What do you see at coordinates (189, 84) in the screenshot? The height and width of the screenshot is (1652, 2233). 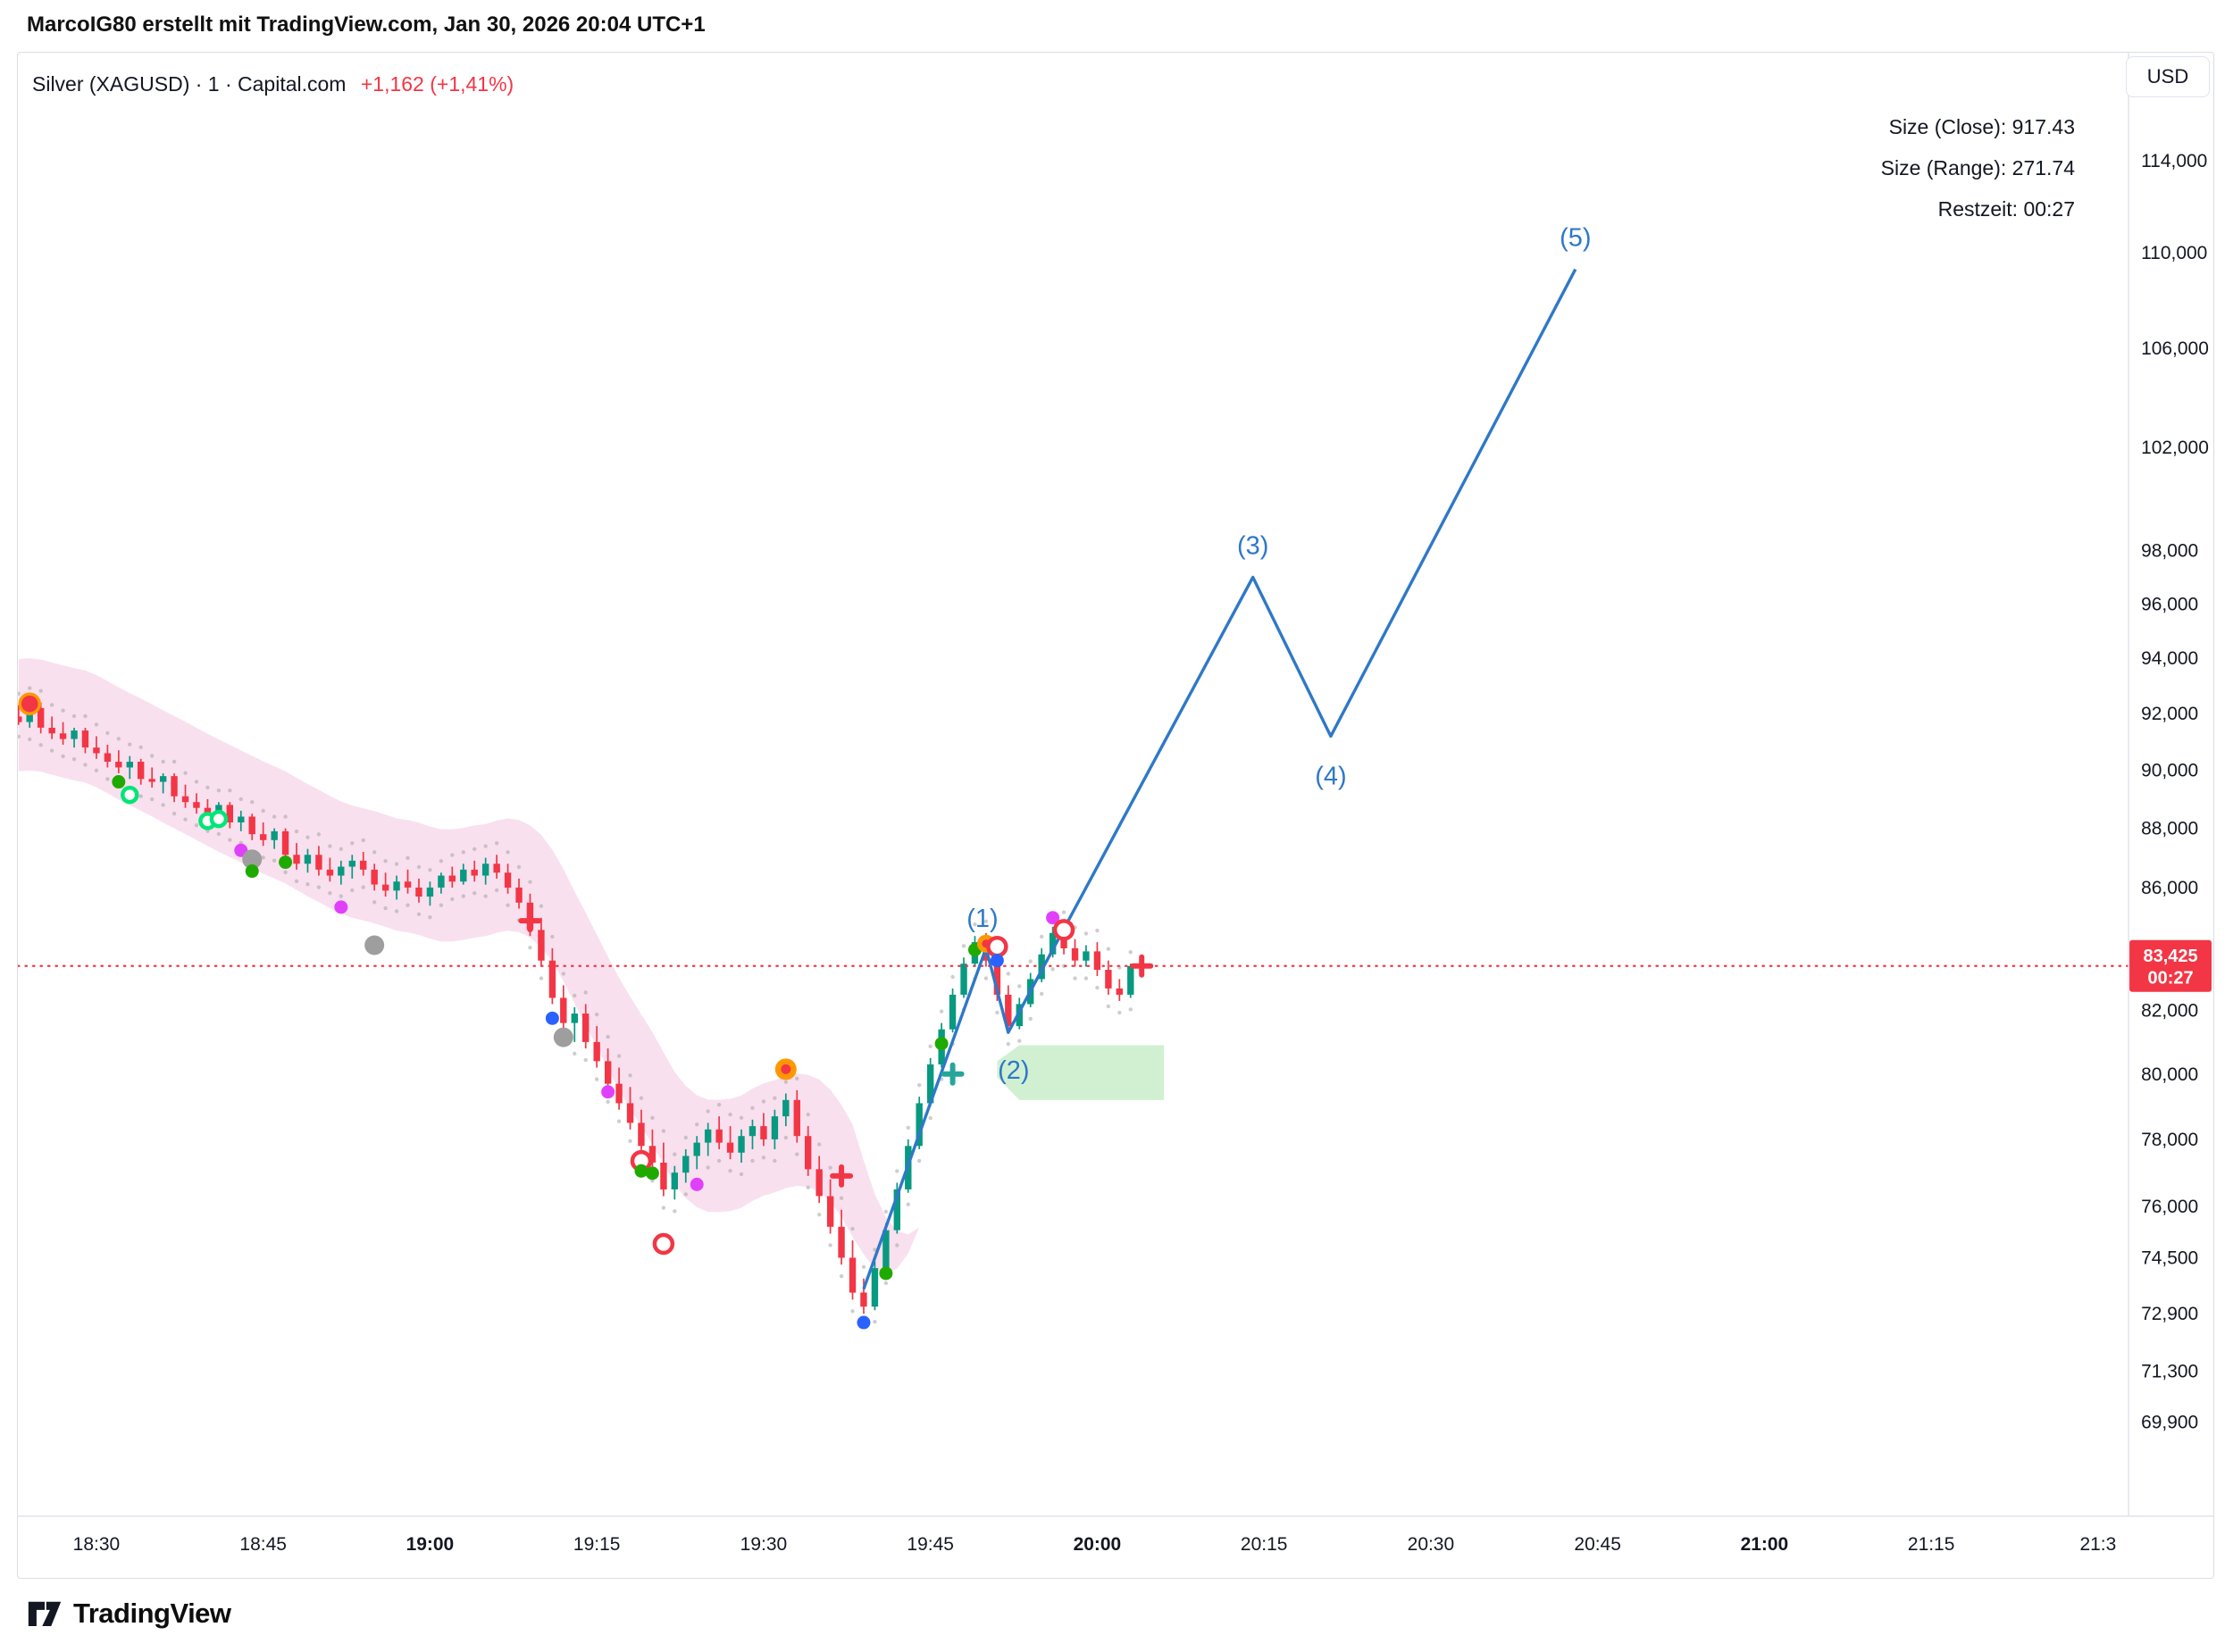 I see `symbol-title: Silver (XAGUSD) · 1 · Capital.com` at bounding box center [189, 84].